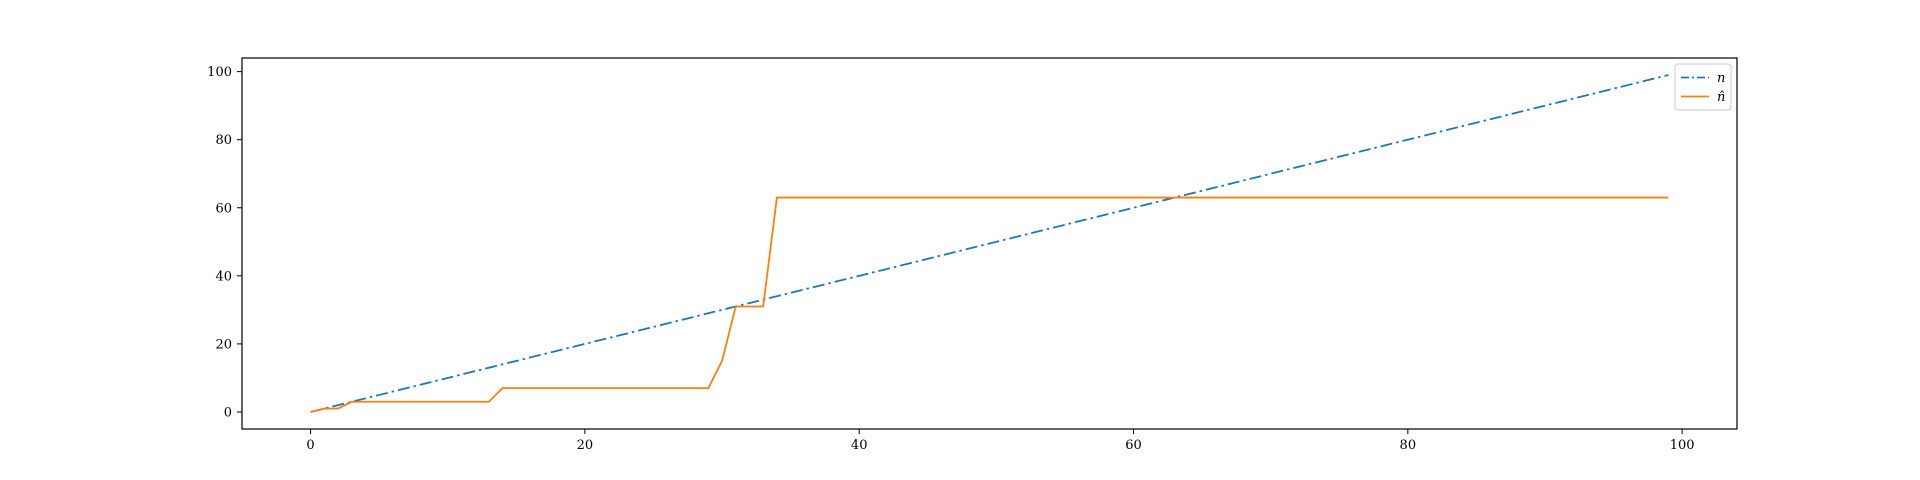  Describe the element at coordinates (223, 140) in the screenshot. I see `y-tick-label: 80` at that location.